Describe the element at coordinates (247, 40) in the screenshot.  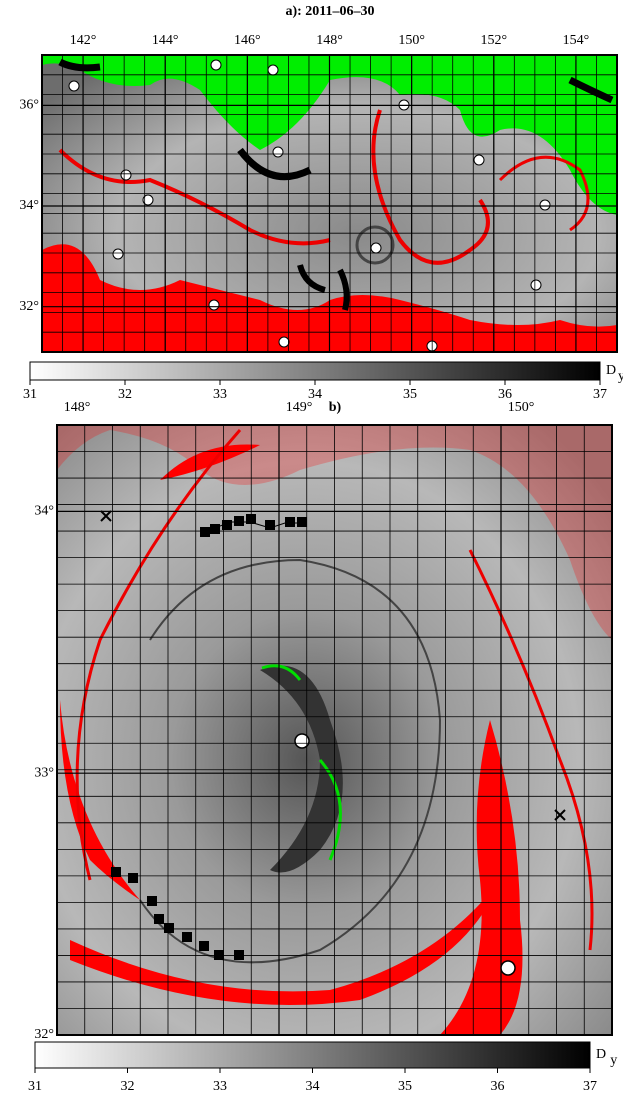
I see `x-tick-label: 146°` at that location.